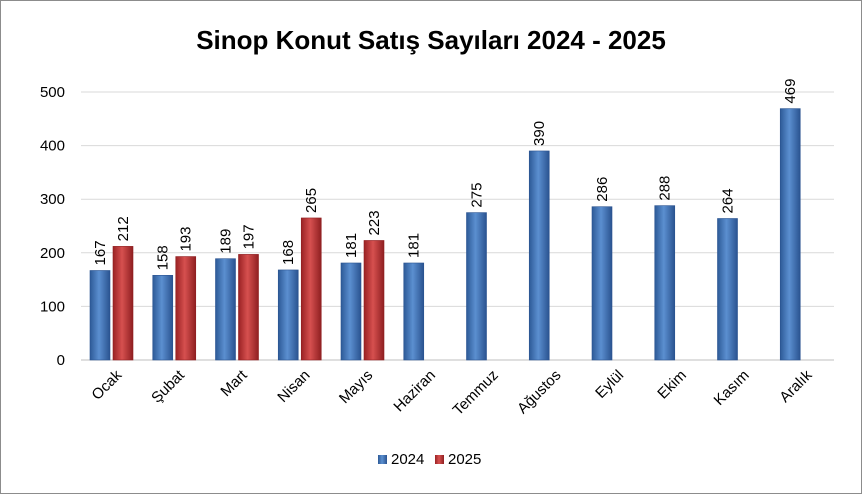  Describe the element at coordinates (52, 306) in the screenshot. I see `y-tick-label: 100` at that location.